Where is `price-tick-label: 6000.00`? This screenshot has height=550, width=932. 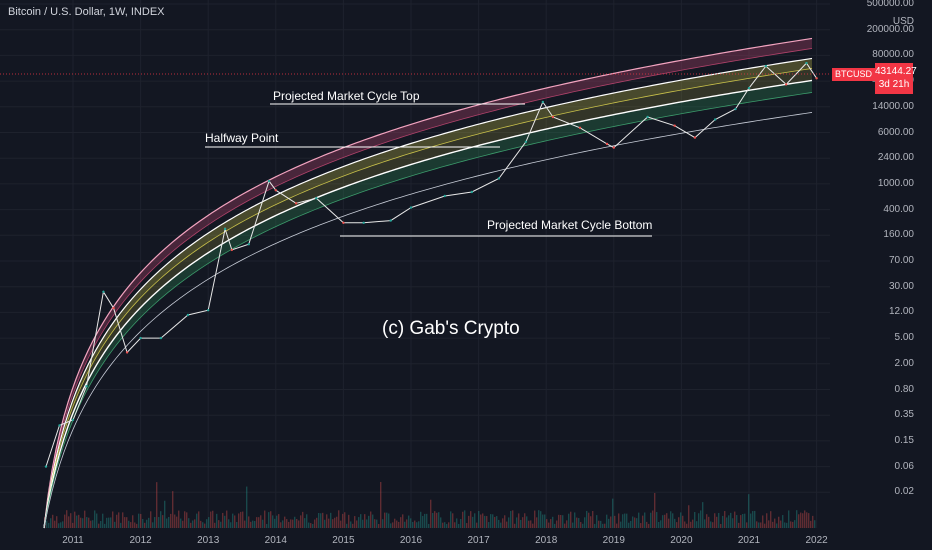 price-tick-label: 6000.00 is located at coordinates (895, 132).